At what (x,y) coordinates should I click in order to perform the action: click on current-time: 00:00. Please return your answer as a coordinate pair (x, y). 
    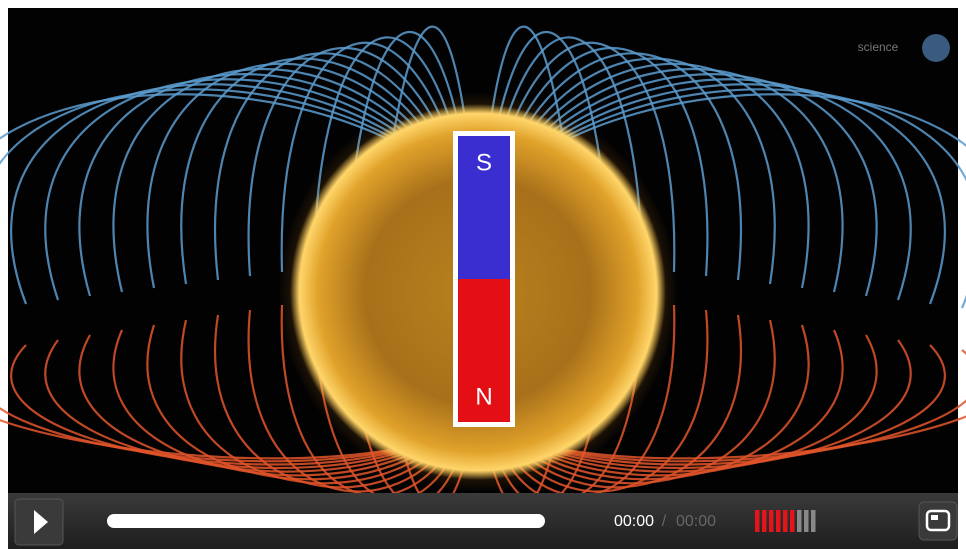
    Looking at the image, I should click on (634, 521).